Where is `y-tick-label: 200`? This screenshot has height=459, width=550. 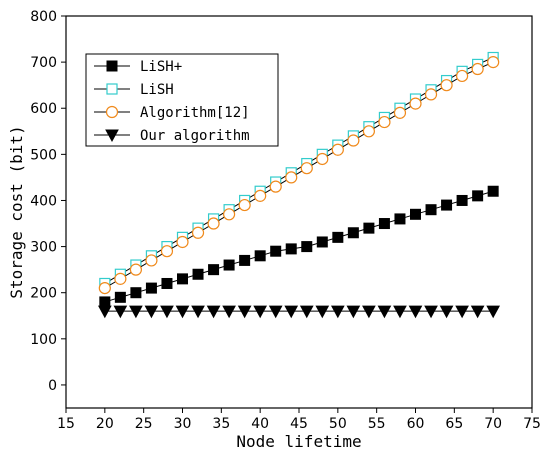
y-tick-label: 200 is located at coordinates (43, 294).